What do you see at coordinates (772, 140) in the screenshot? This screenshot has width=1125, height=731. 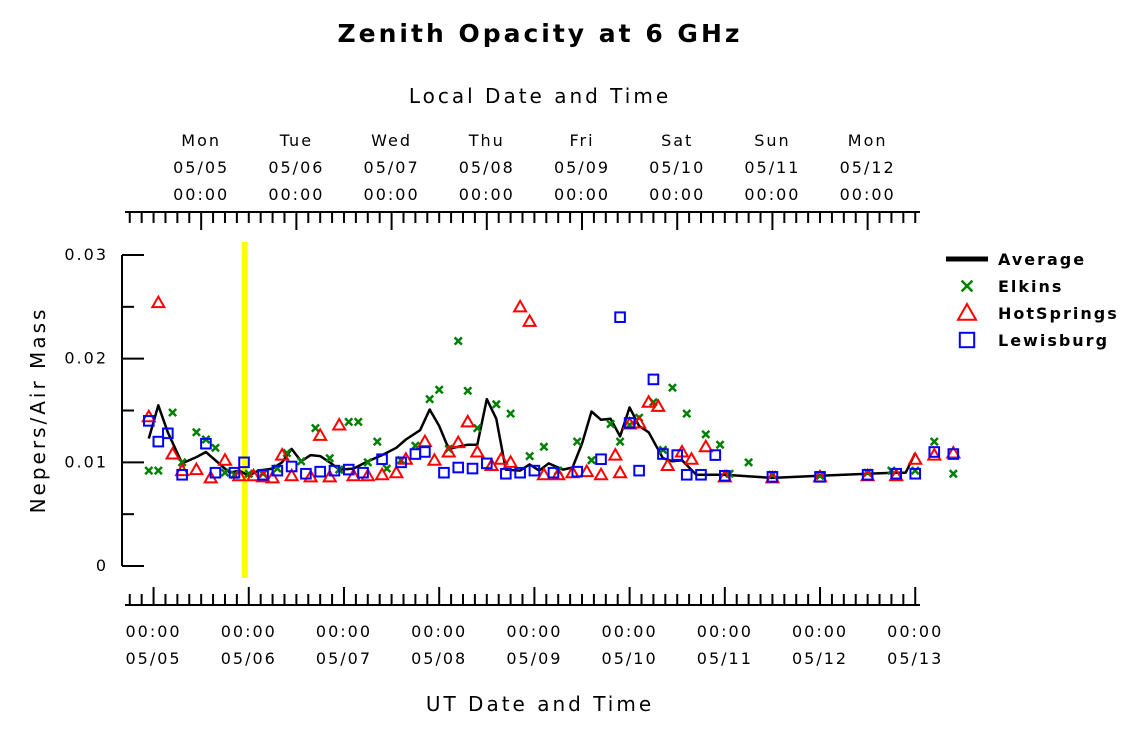 I see `top-tick-weekday: Sun` at bounding box center [772, 140].